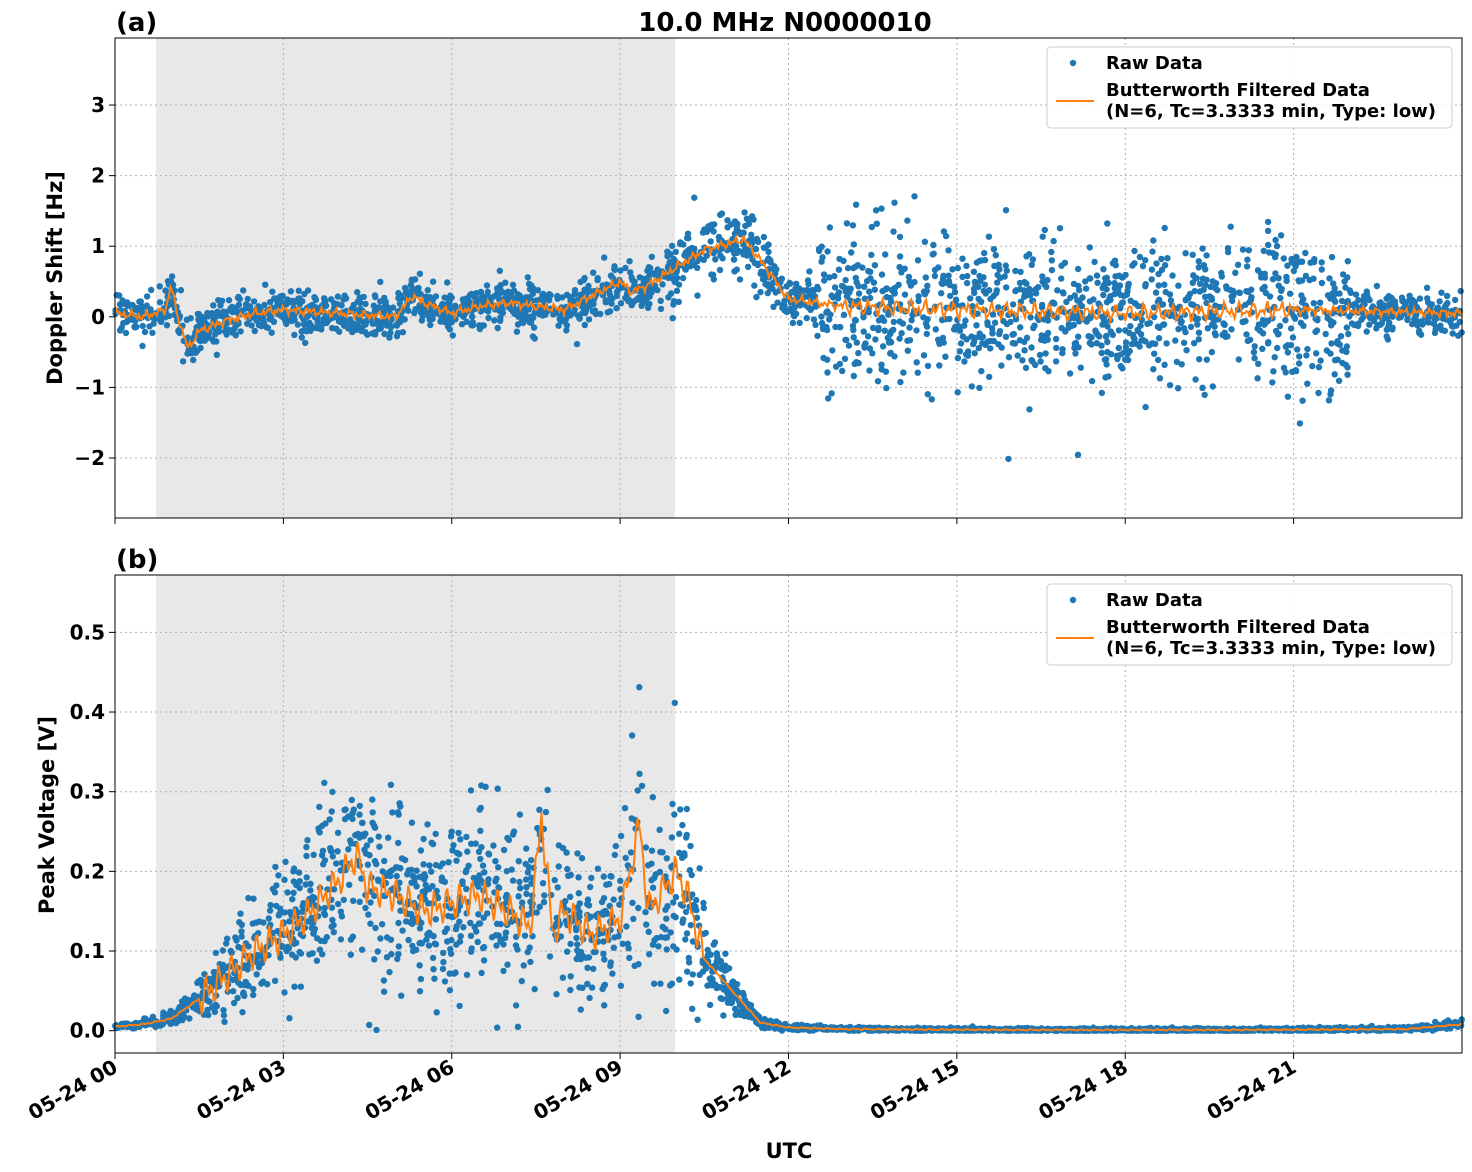 The image size is (1472, 1172). What do you see at coordinates (788, 291) in the screenshot?
I see `panel-a-filtered-line` at bounding box center [788, 291].